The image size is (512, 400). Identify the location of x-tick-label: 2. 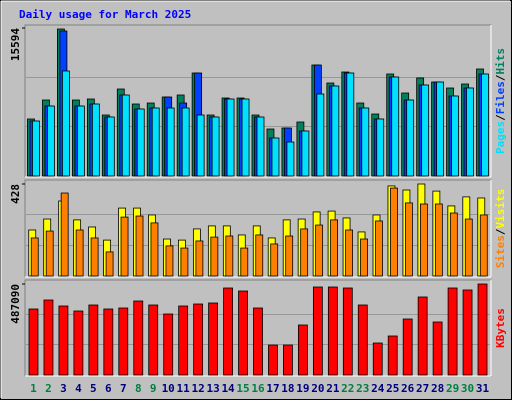
(48, 388).